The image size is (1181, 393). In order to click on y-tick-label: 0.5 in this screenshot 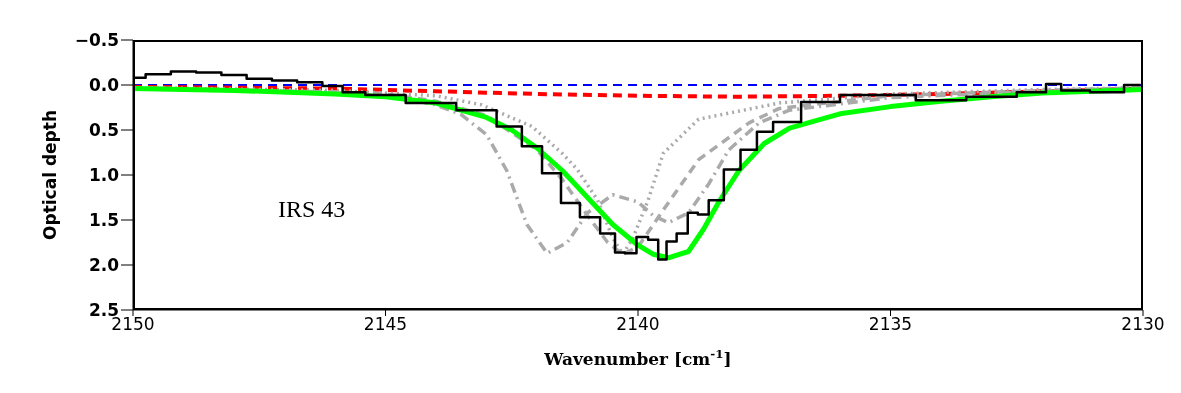, I will do `click(103, 130)`.